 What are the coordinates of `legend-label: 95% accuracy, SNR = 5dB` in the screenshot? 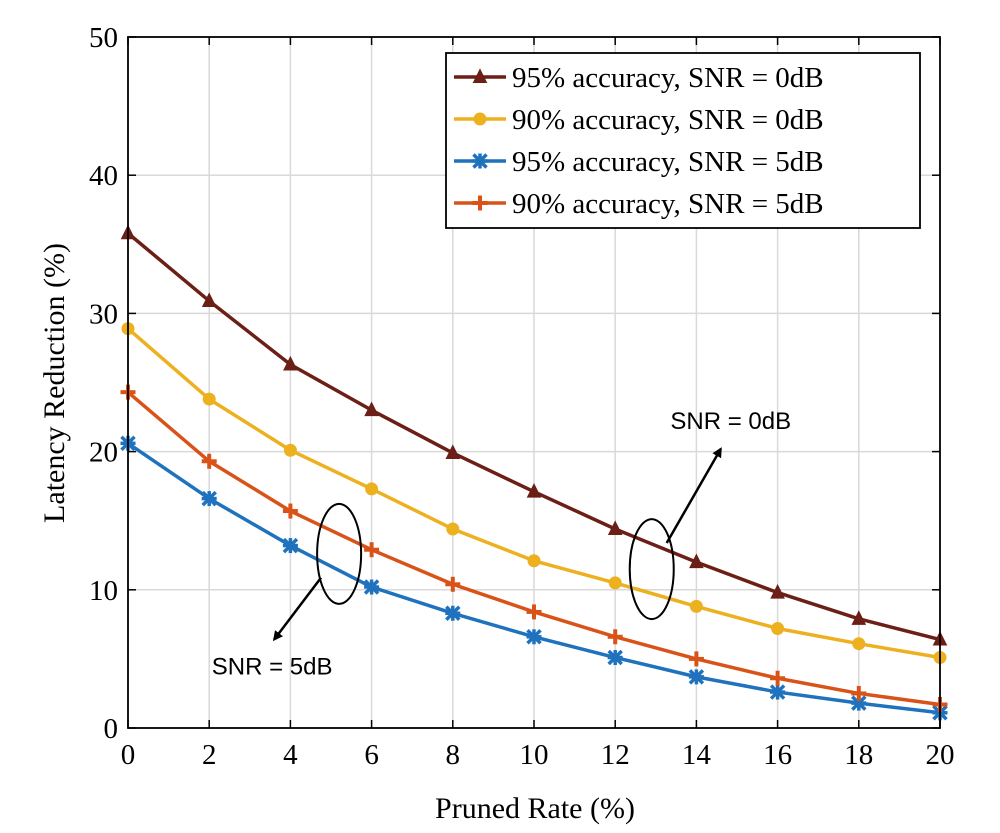 It's located at (668, 162).